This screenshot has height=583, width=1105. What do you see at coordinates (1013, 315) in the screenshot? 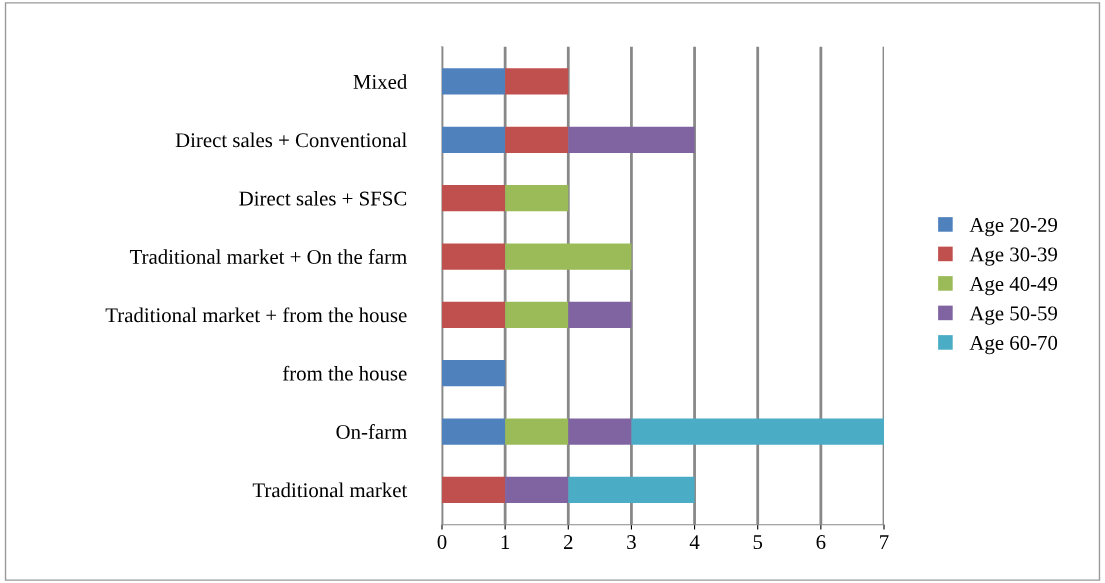
I see `legend-label: Age 50-59` at bounding box center [1013, 315].